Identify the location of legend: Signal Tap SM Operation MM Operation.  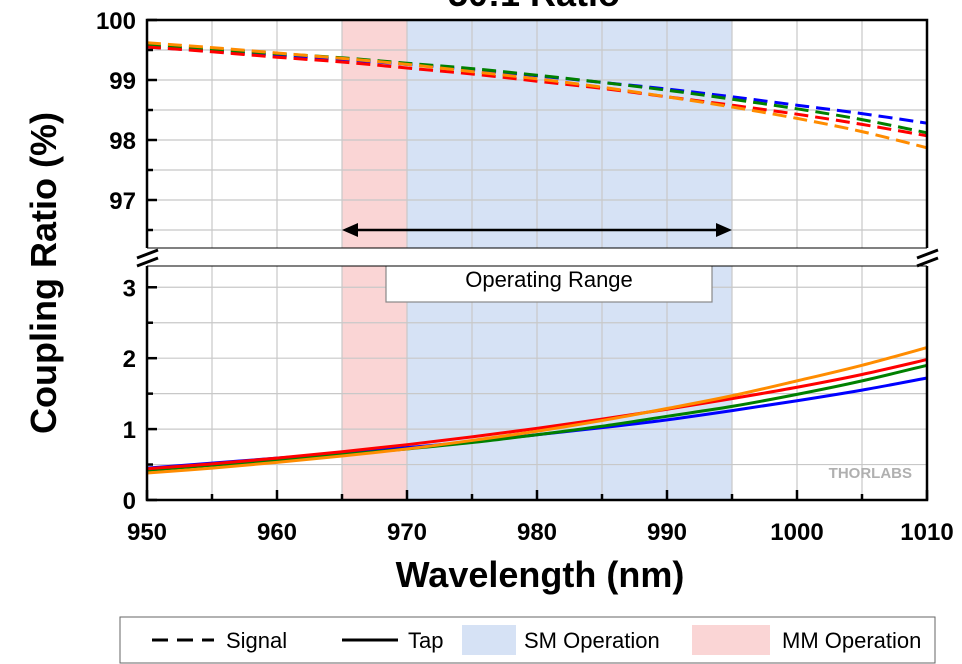
(527, 640).